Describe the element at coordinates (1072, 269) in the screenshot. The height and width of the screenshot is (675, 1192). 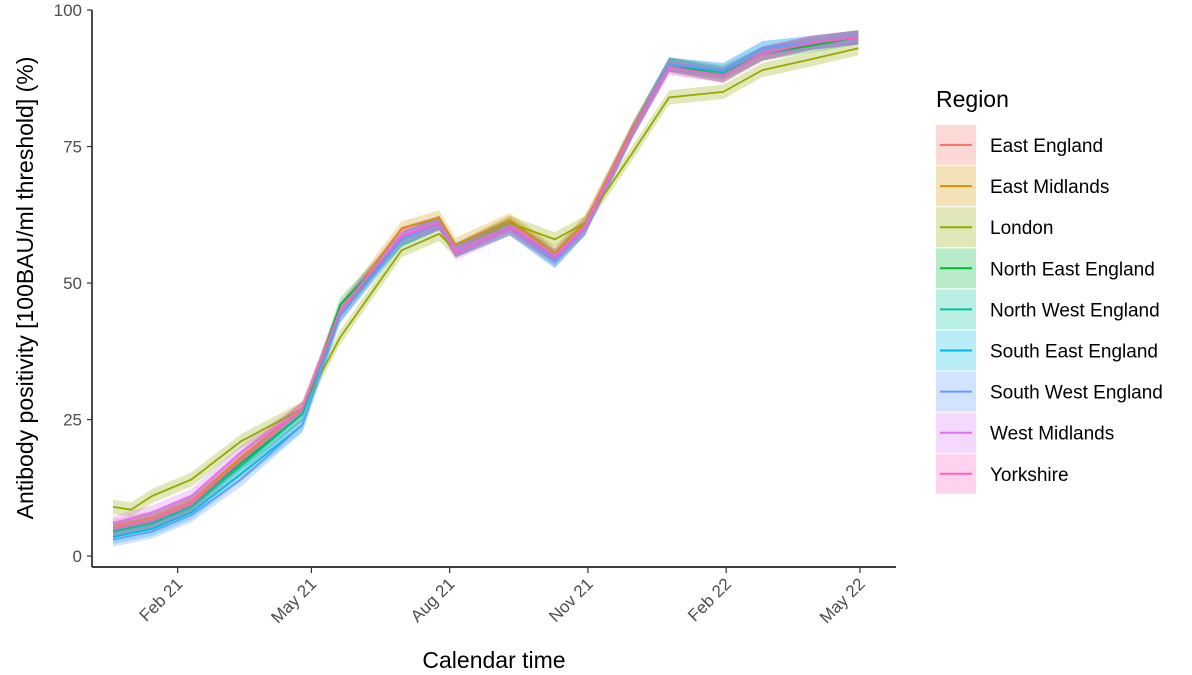
I see `legend-label: North East England` at that location.